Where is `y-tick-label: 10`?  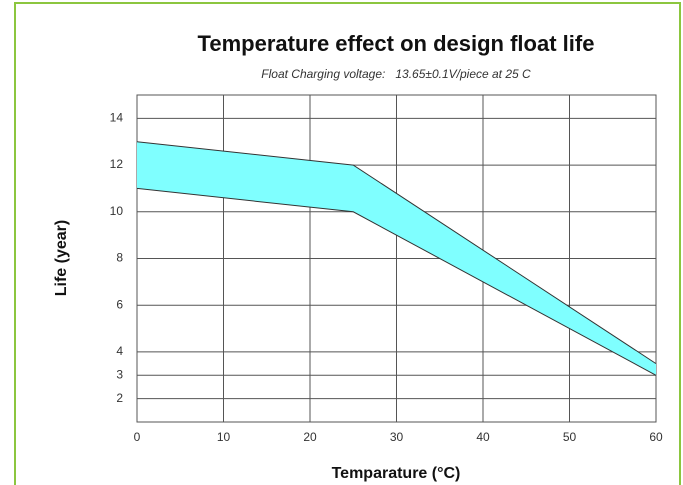 y-tick-label: 10 is located at coordinates (117, 211).